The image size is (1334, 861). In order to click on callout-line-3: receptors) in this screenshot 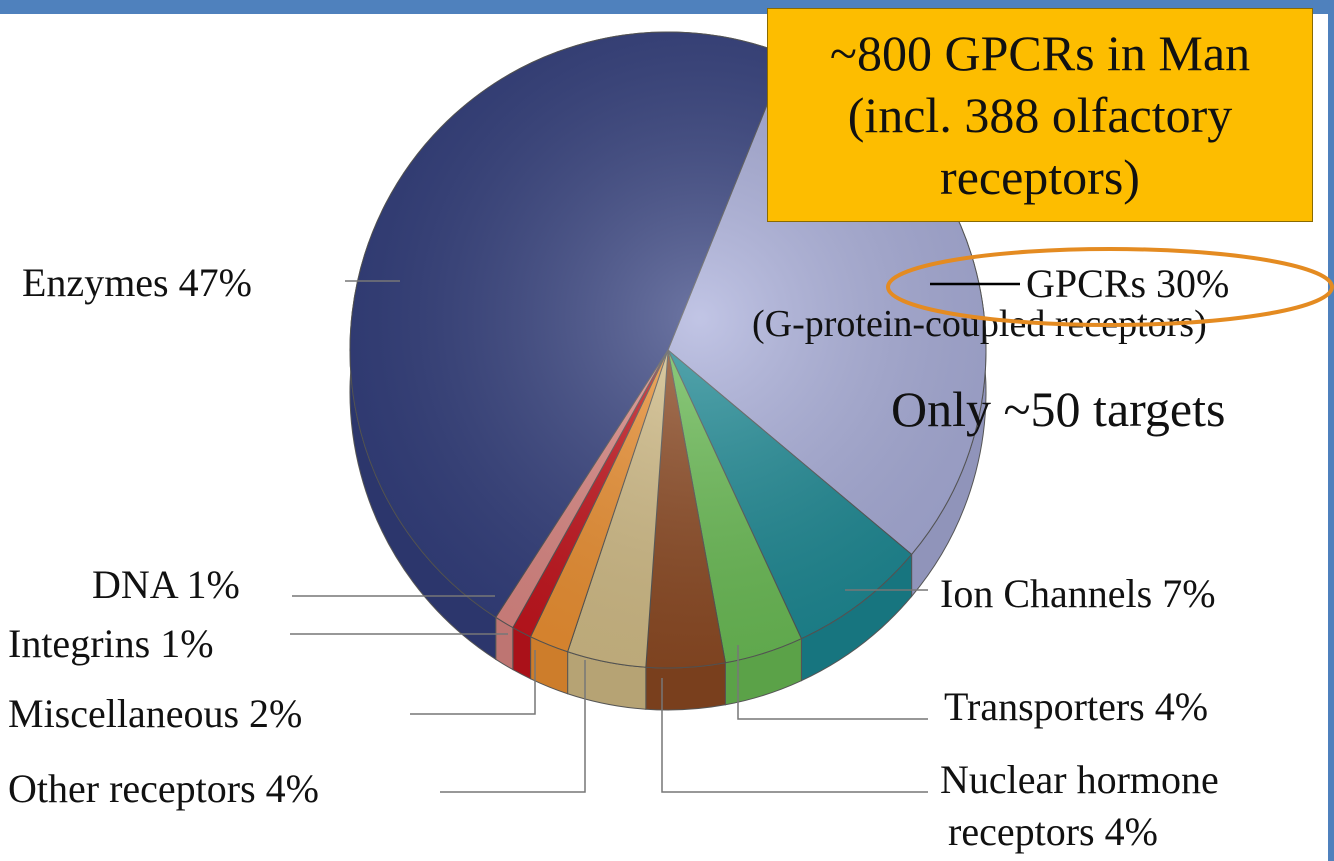, I will do `click(1040, 177)`.